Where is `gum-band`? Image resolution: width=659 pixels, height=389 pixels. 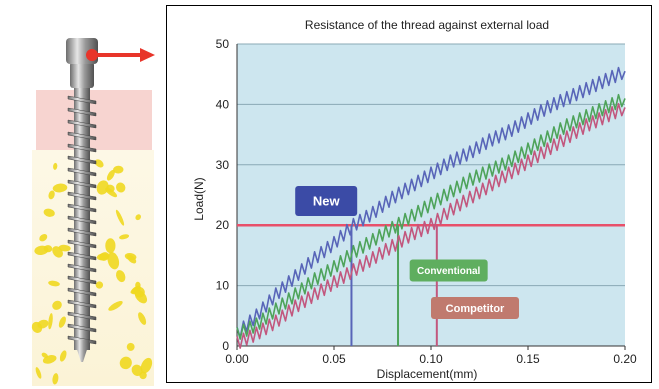
gum-band is located at coordinates (94, 120).